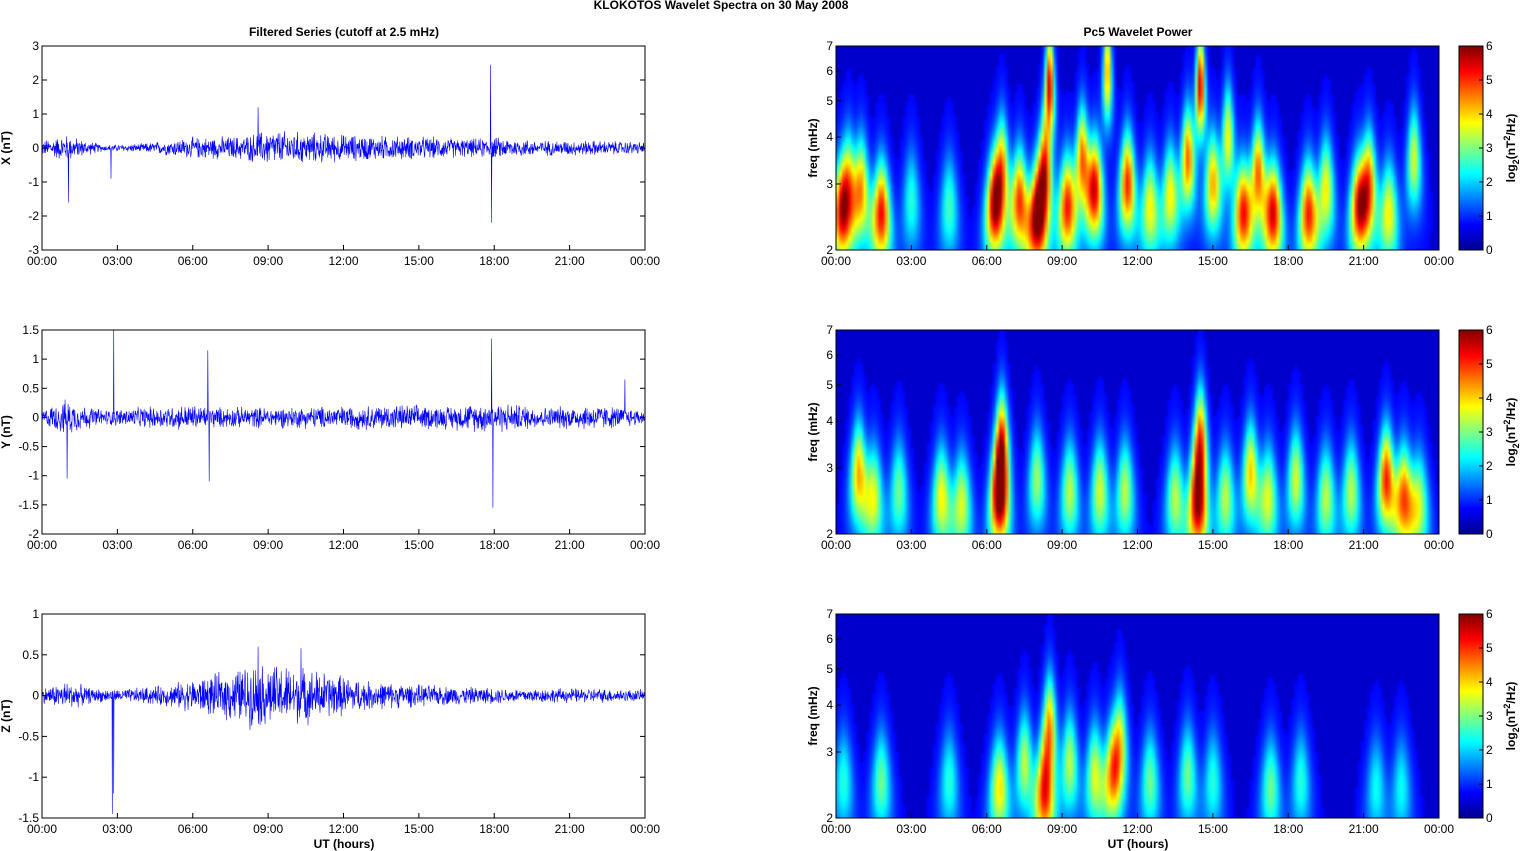 This screenshot has height=851, width=1522. Describe the element at coordinates (1137, 829) in the screenshot. I see `z-wavelet-xtick-label: 12:00` at that location.